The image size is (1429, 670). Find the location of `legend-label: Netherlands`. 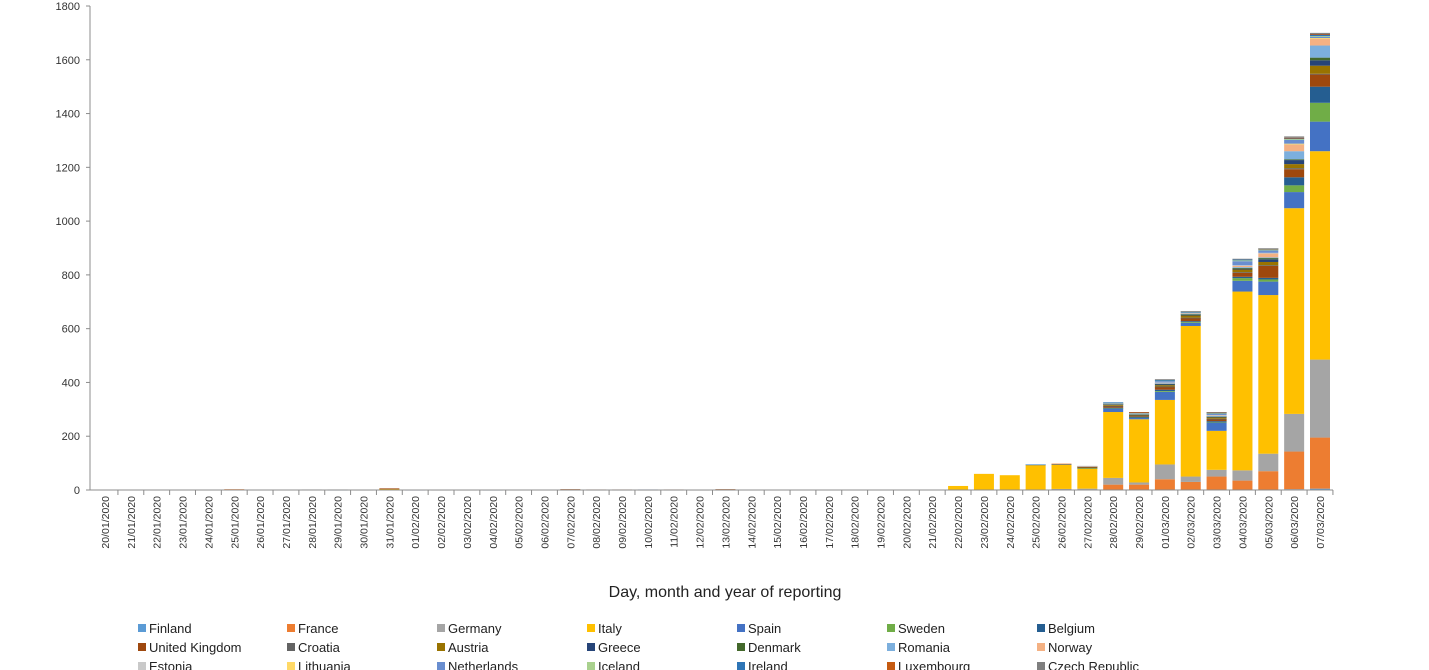

legend-label: Netherlands is located at coordinates (483, 664).